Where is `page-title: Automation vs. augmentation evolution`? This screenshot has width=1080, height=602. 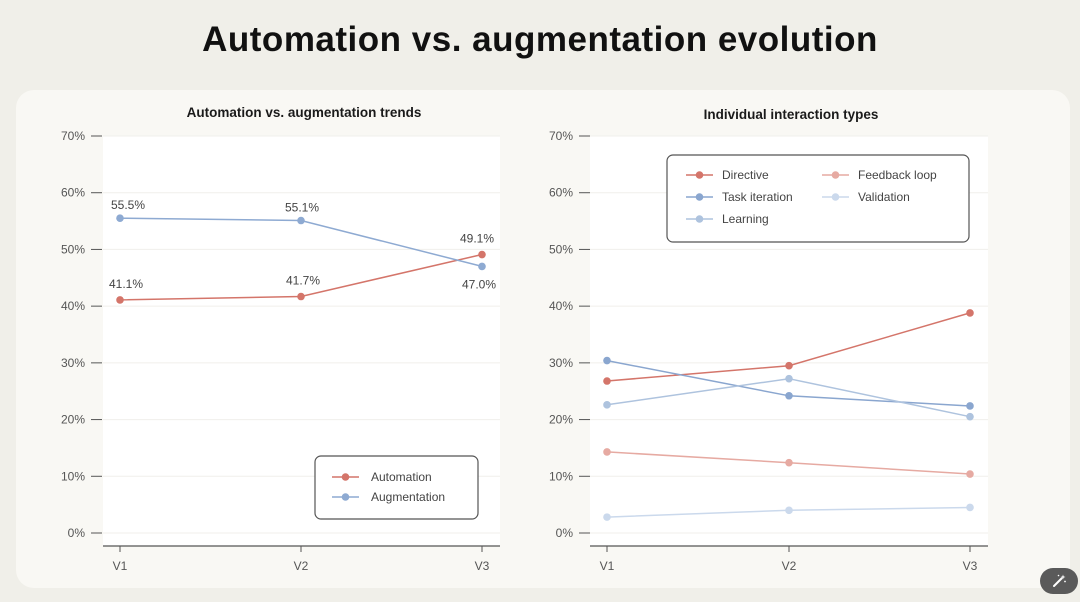 page-title: Automation vs. augmentation evolution is located at coordinates (540, 39).